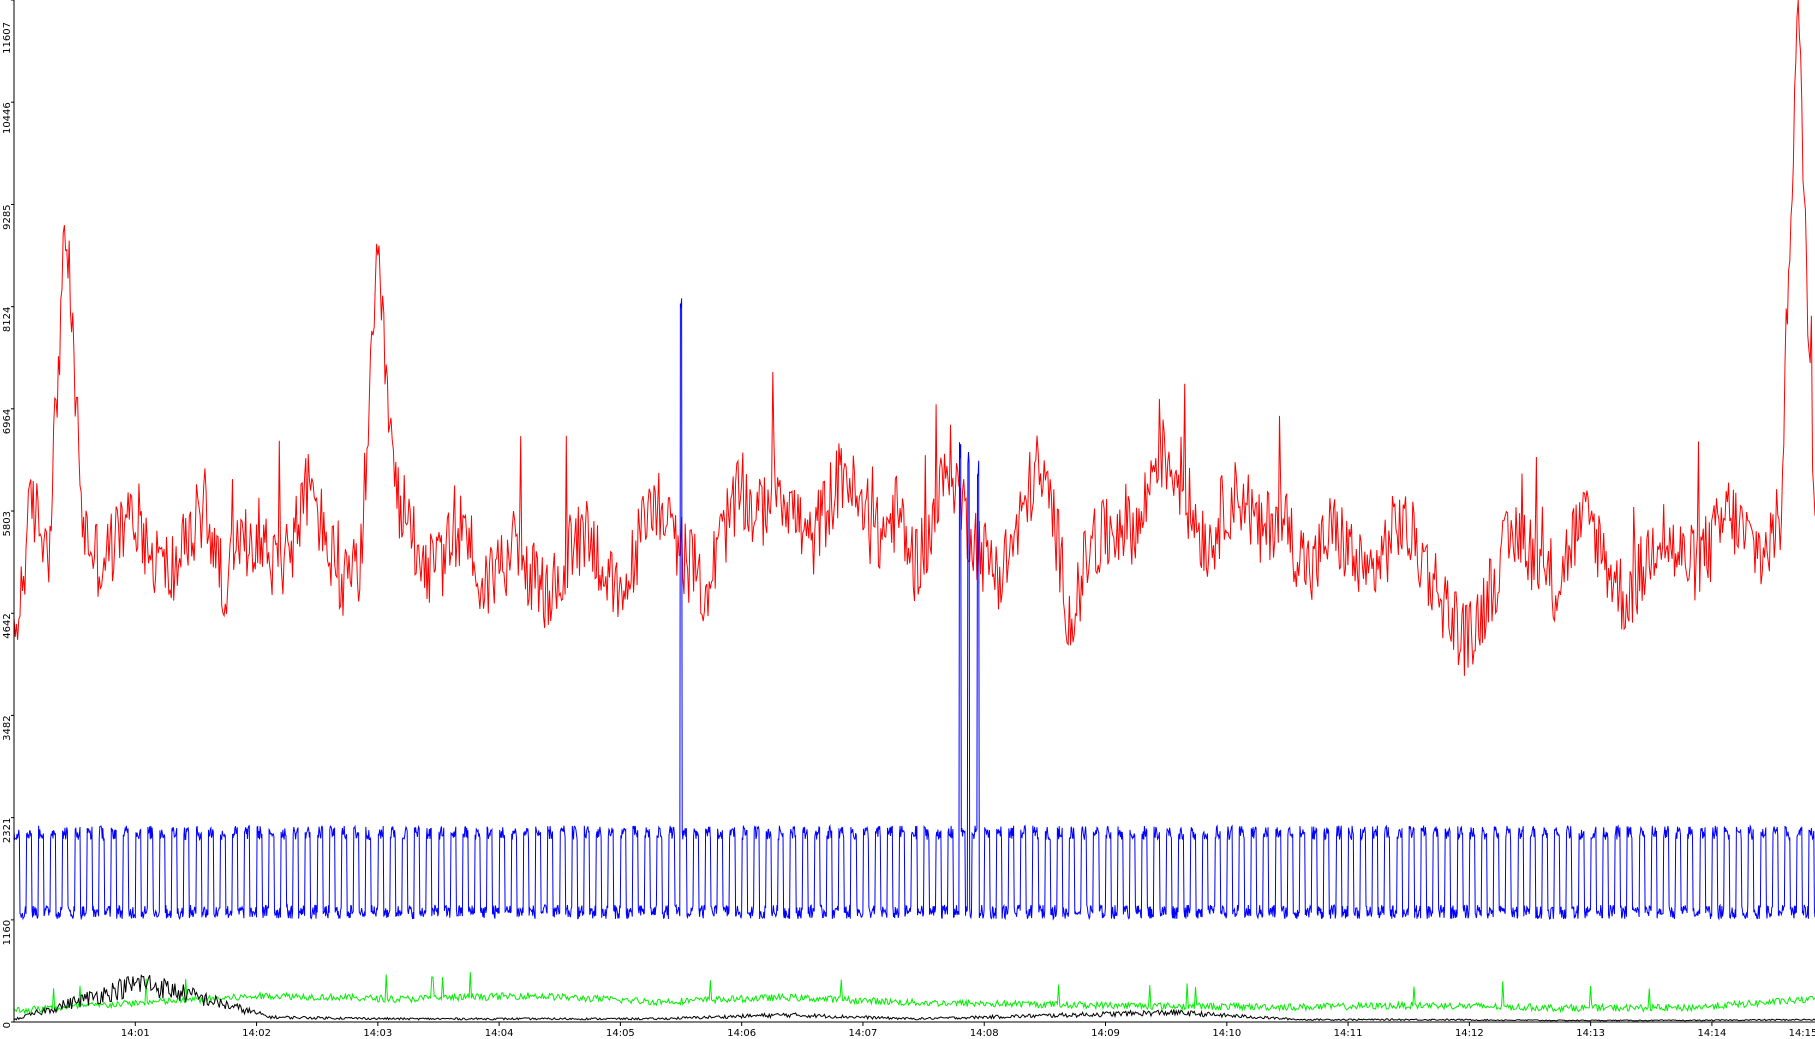  I want to click on y-tick-label: 6964, so click(7, 421).